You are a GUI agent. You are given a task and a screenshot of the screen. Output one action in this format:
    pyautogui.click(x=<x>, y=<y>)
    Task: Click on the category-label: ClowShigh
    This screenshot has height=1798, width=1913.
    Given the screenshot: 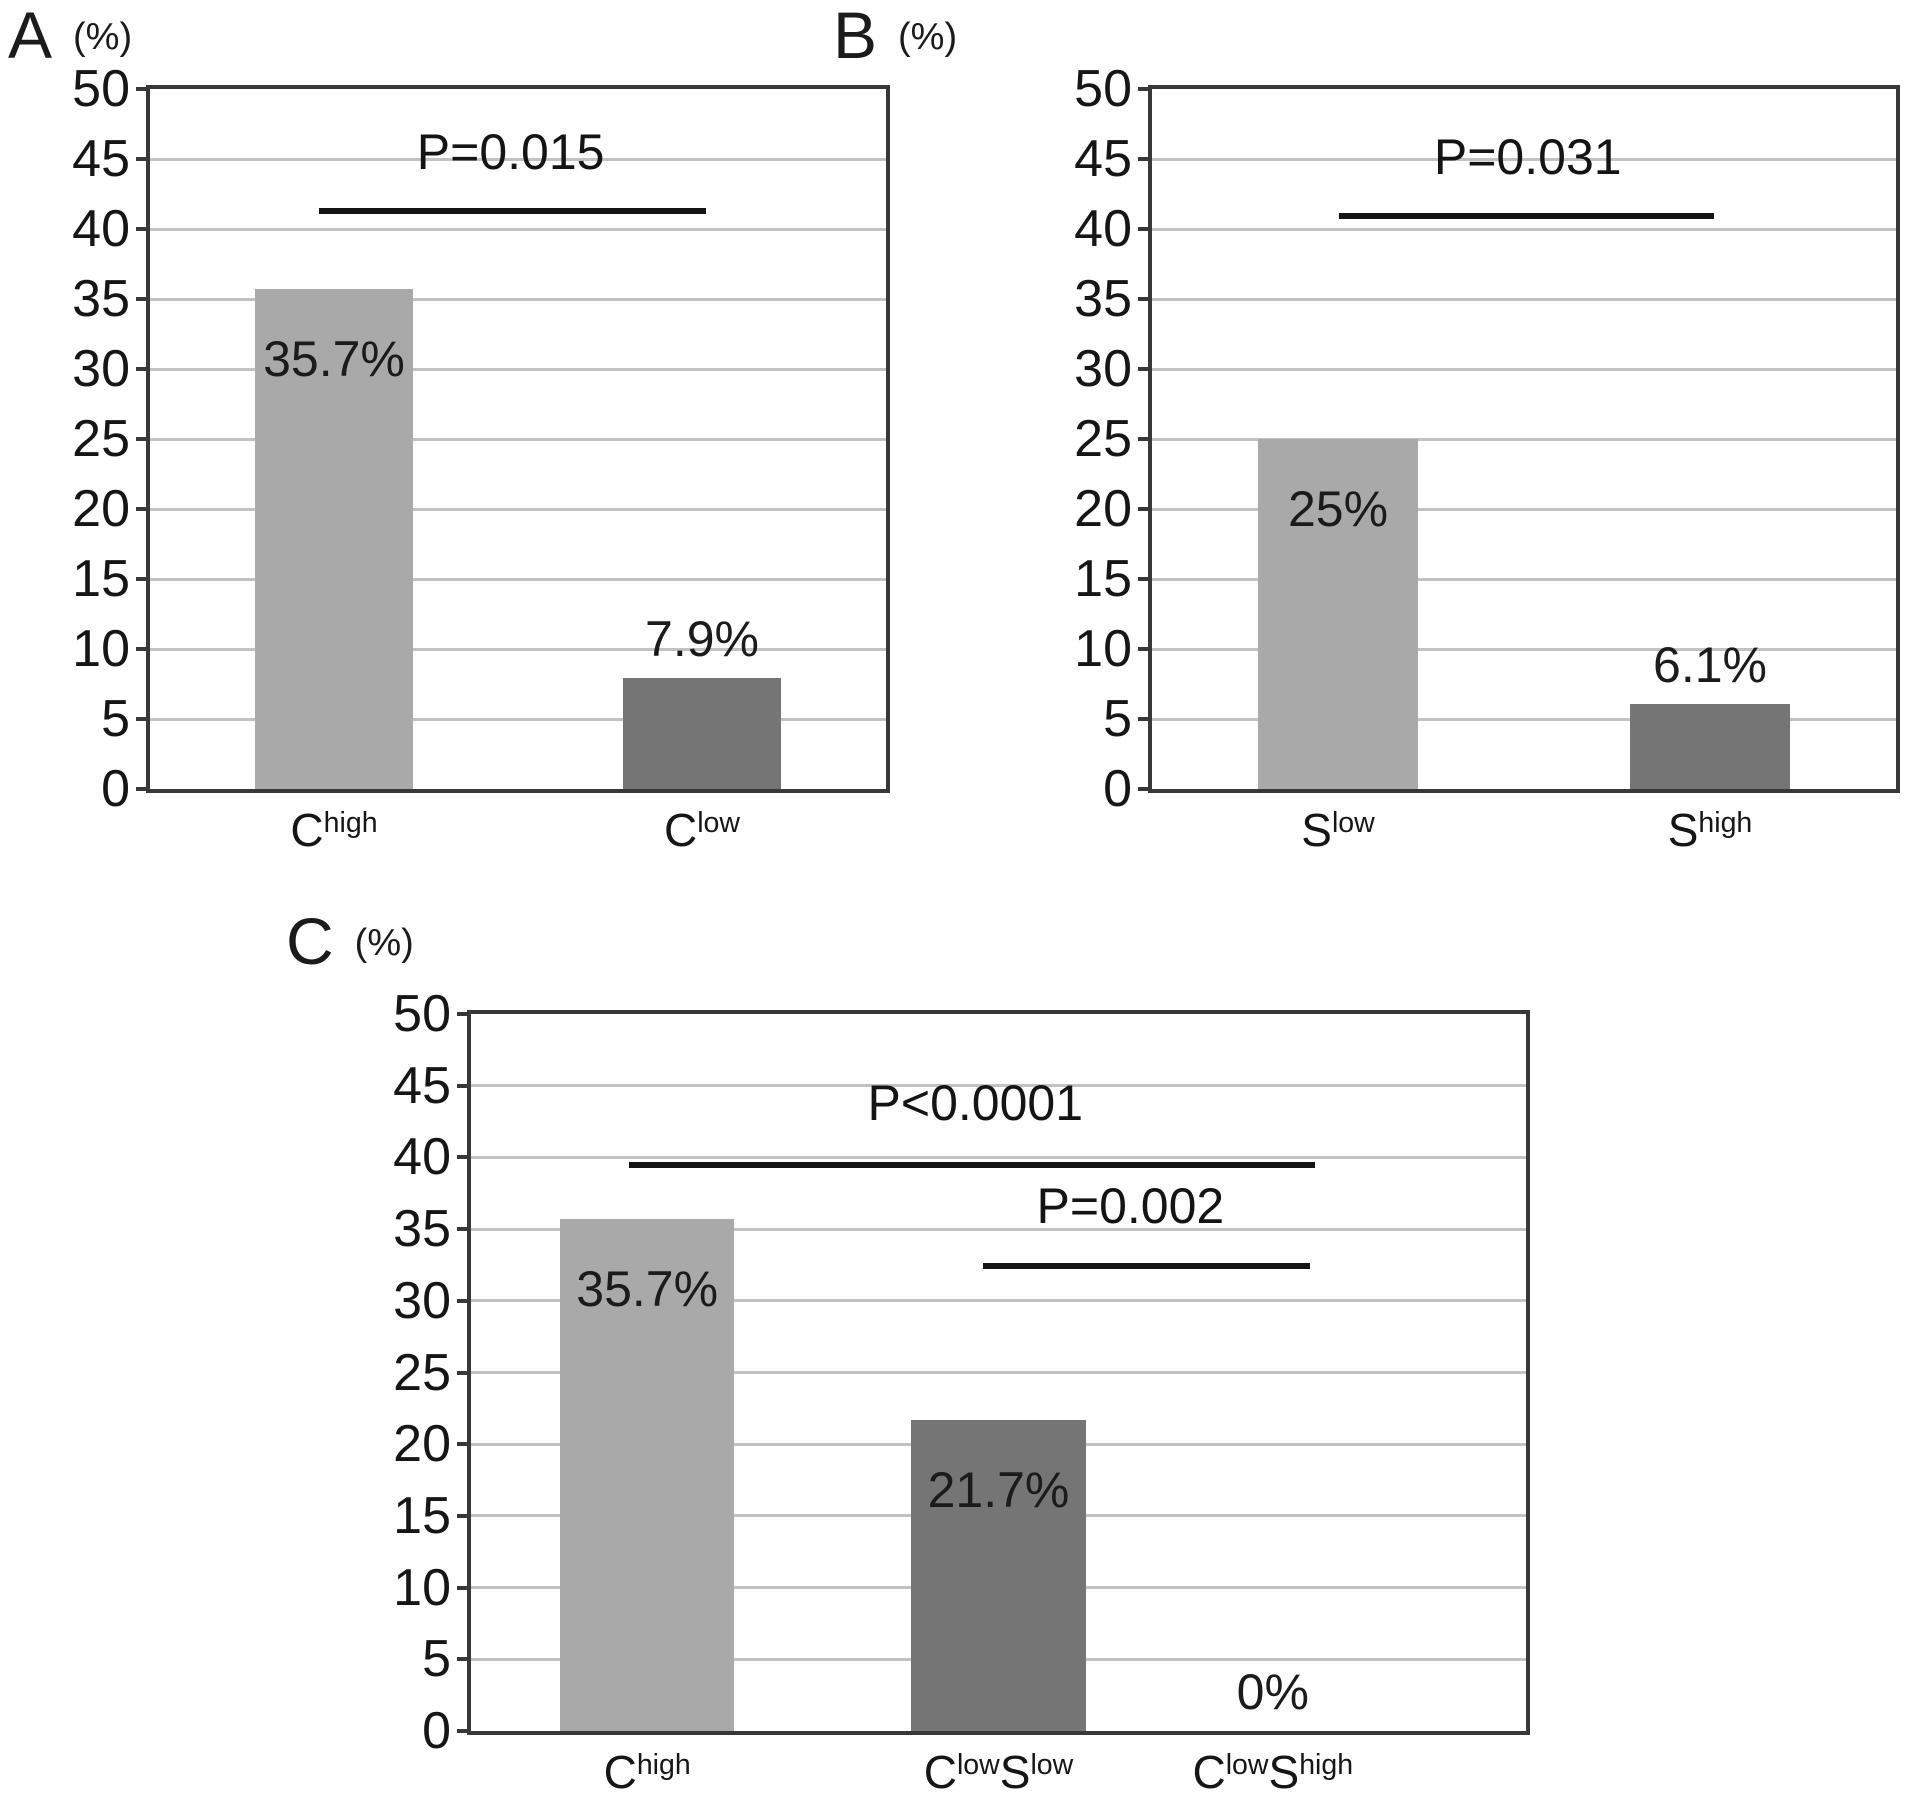 What is the action you would take?
    pyautogui.click(x=1272, y=1772)
    